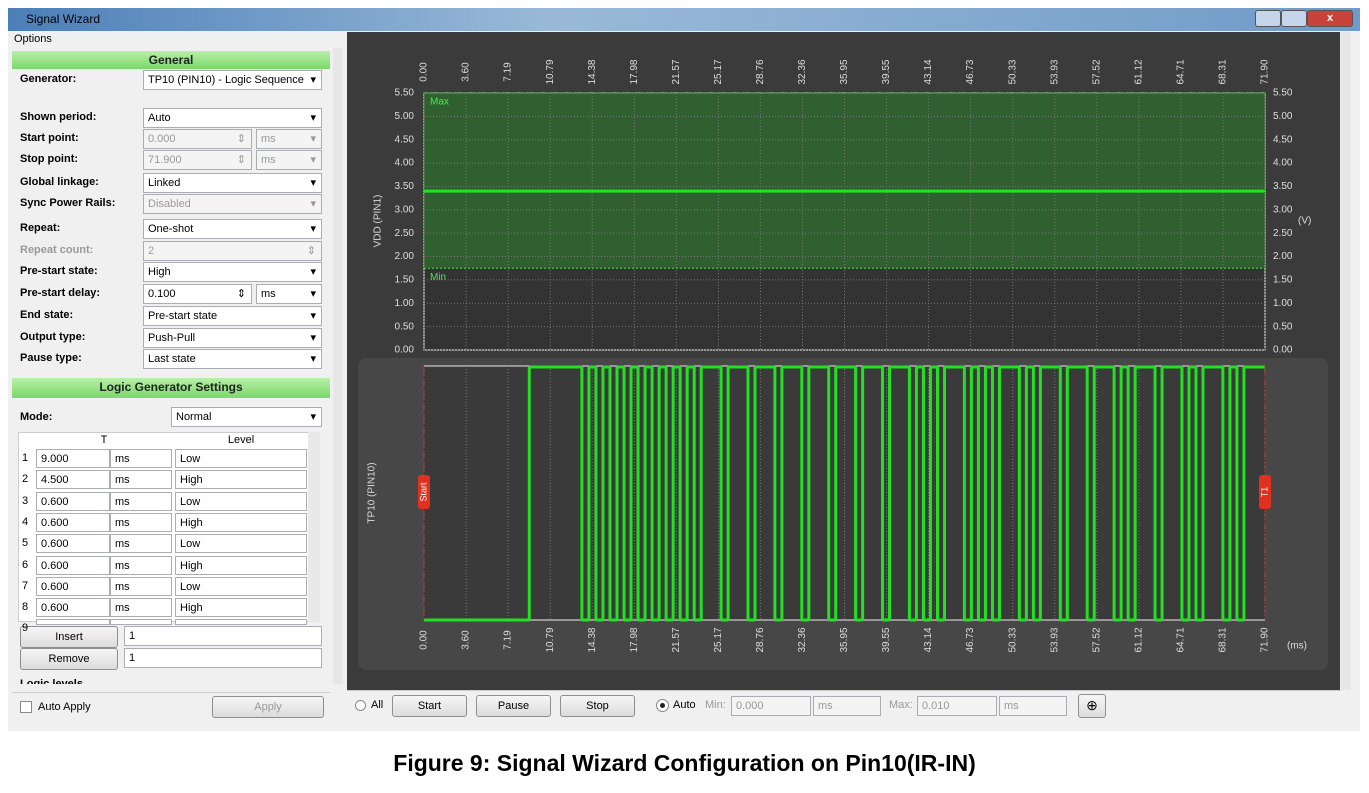 The image size is (1369, 793). I want to click on field-label: Pre-start delay:, so click(60, 293).